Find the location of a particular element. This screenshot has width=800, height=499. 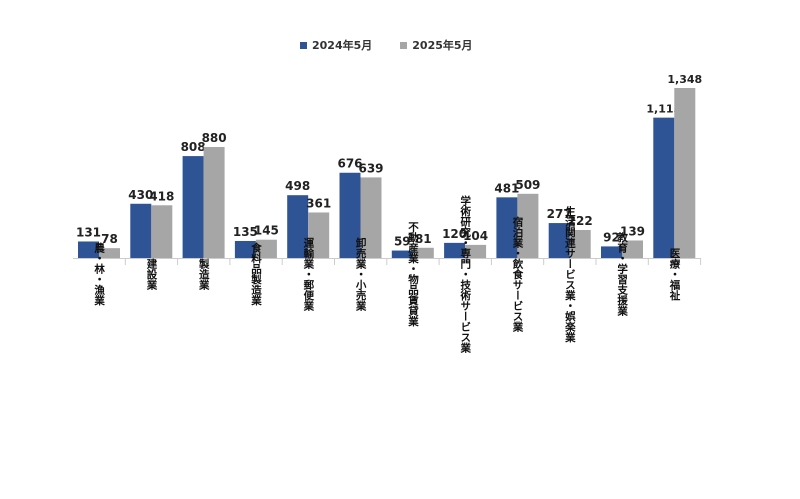

value-label-2024: 1,113 is located at coordinates (663, 109).